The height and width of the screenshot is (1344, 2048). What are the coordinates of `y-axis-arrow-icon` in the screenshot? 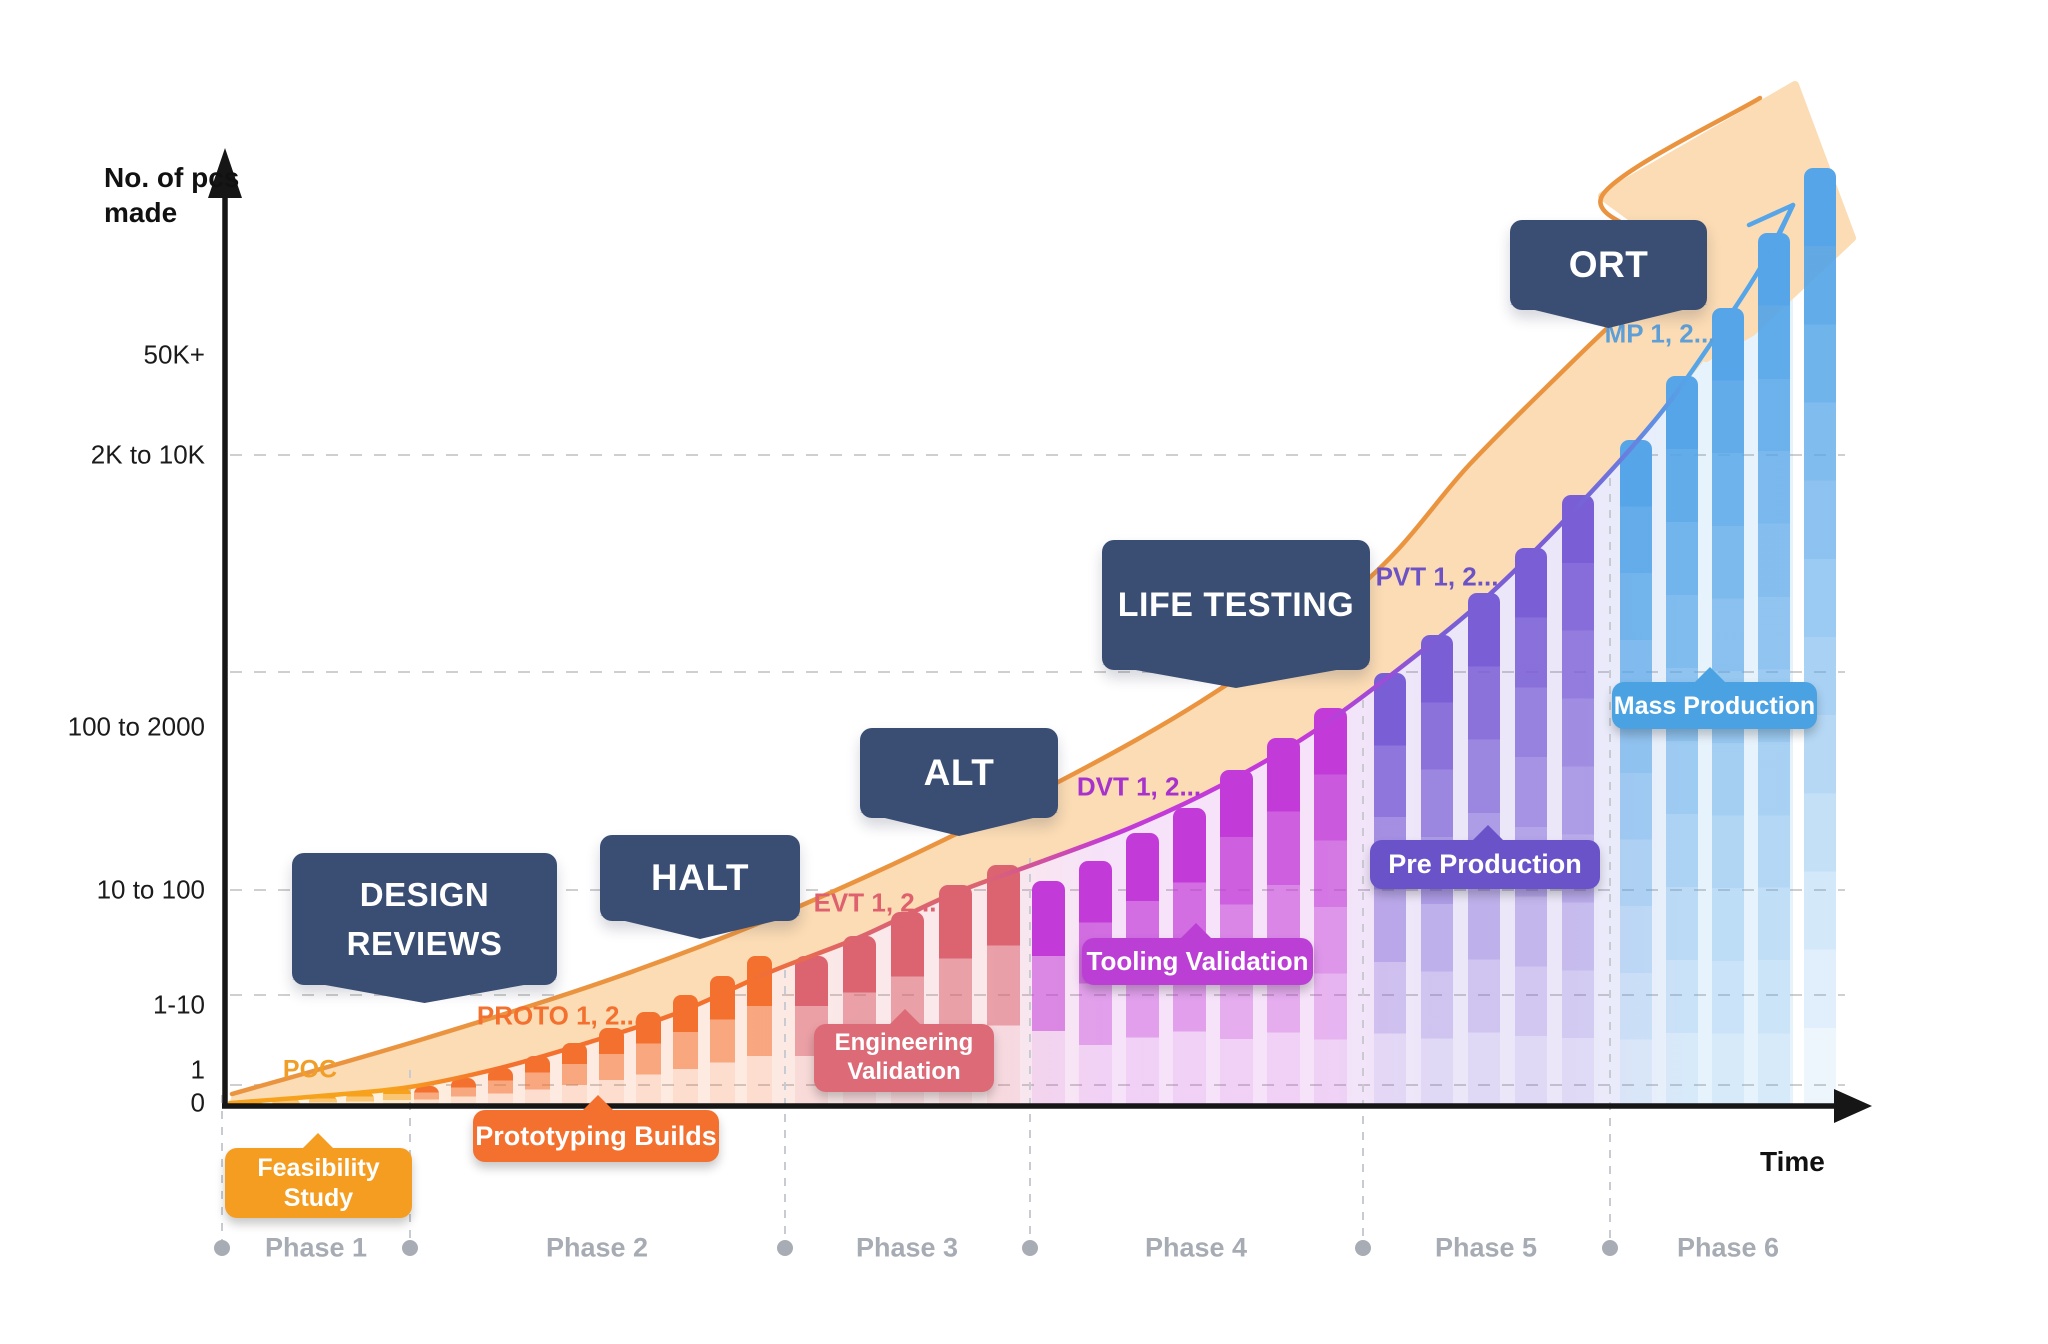 It's located at (225, 173).